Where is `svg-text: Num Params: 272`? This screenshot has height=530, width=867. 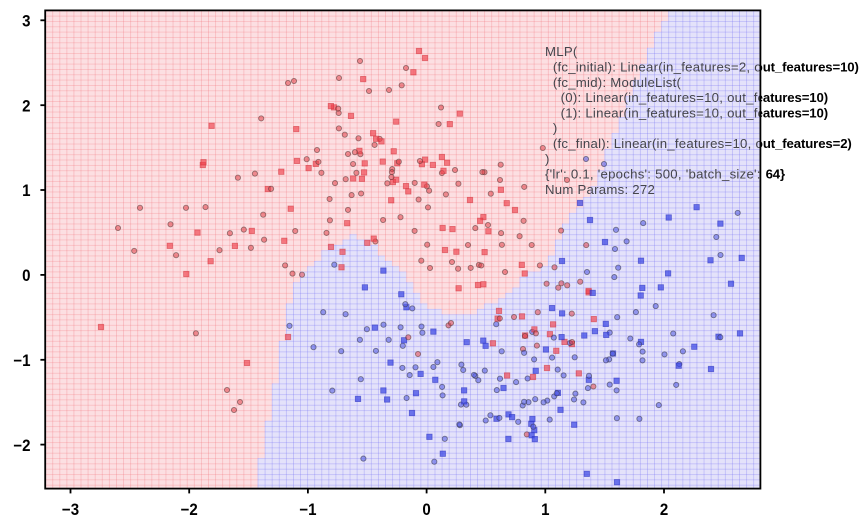 svg-text: Num Params: 272 is located at coordinates (600, 189).